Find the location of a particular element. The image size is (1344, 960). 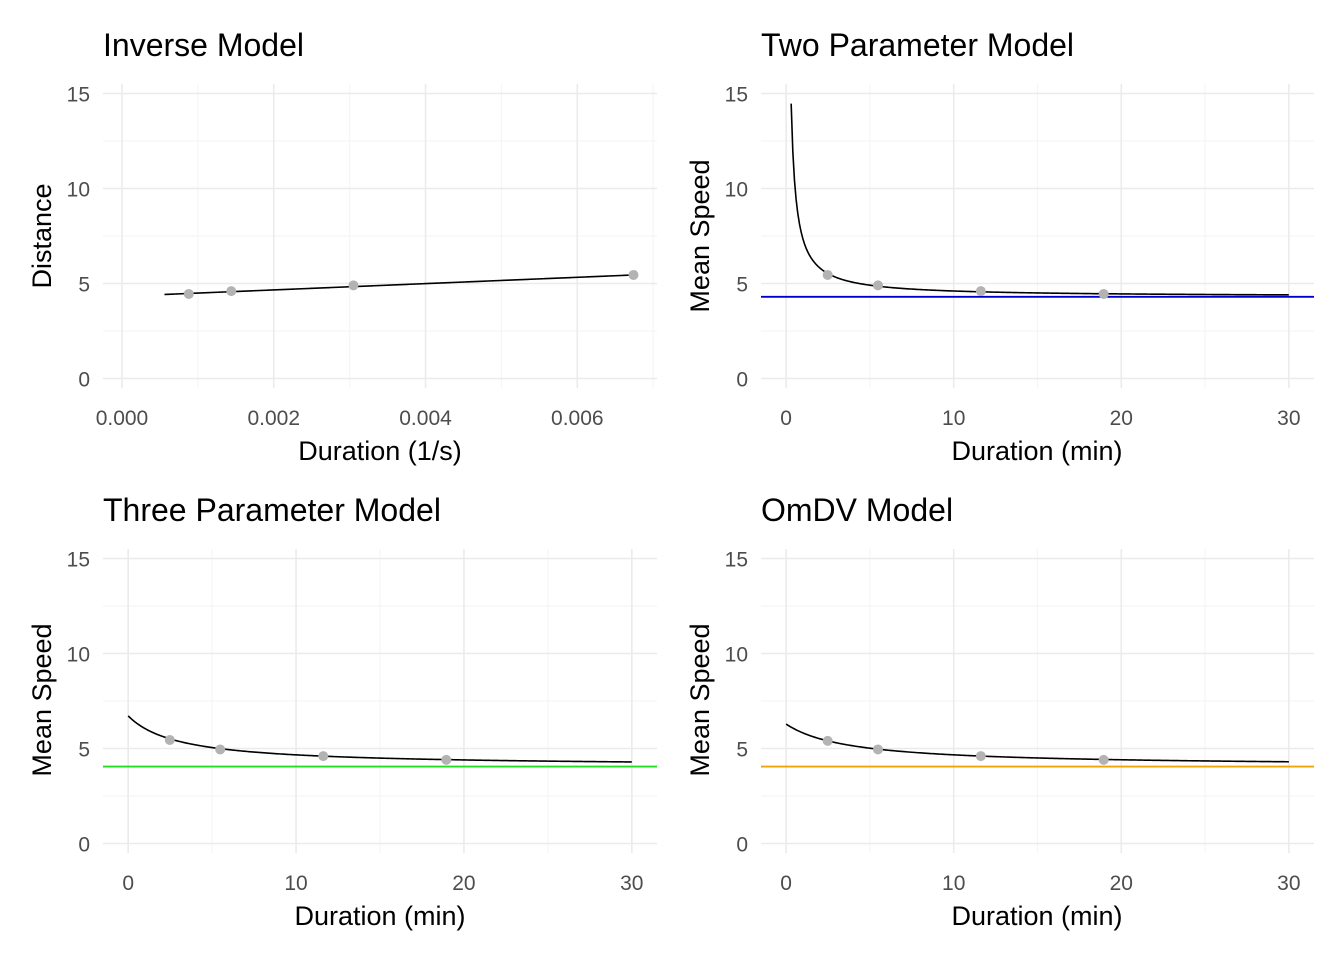

x-tick-label: 0.002 is located at coordinates (273, 418).